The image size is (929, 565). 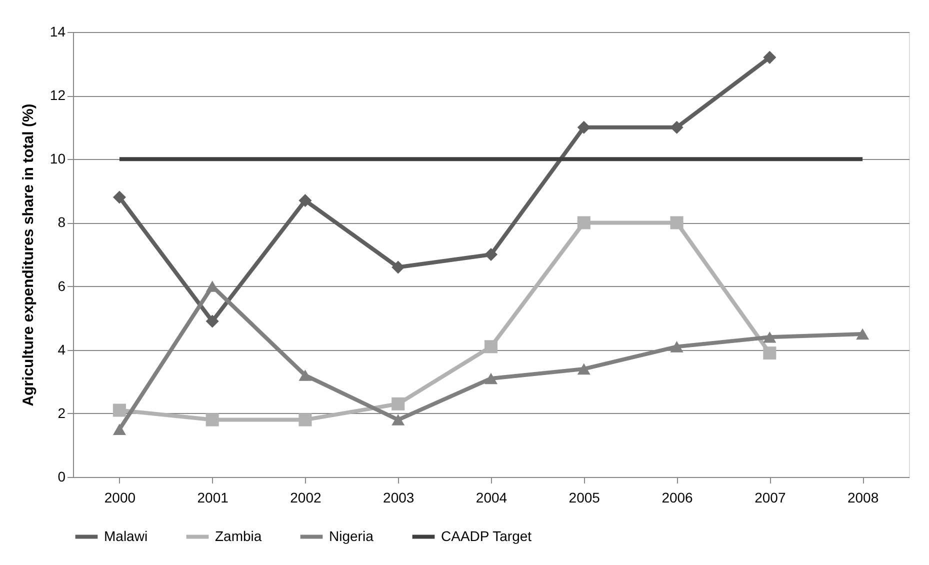 I want to click on y-tick-label: 6, so click(x=62, y=286).